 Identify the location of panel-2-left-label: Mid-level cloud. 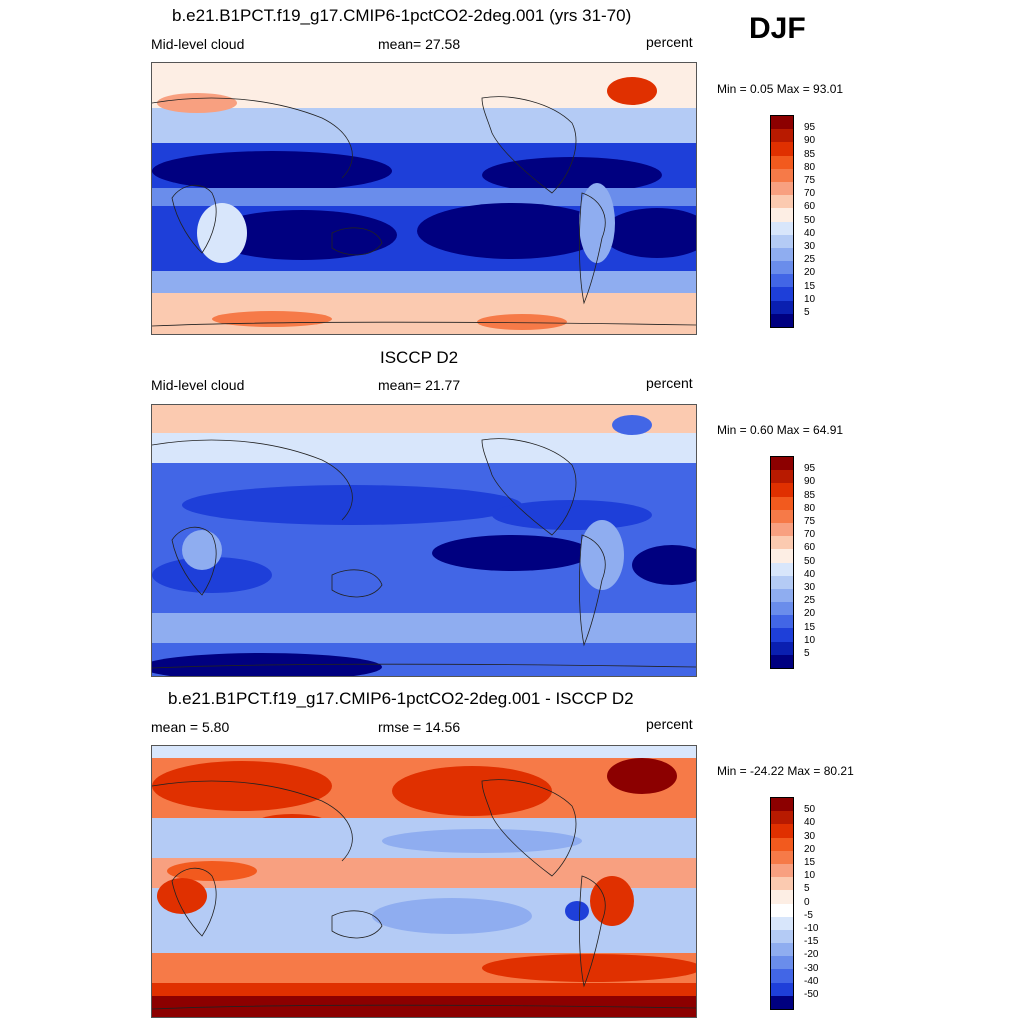
(198, 385).